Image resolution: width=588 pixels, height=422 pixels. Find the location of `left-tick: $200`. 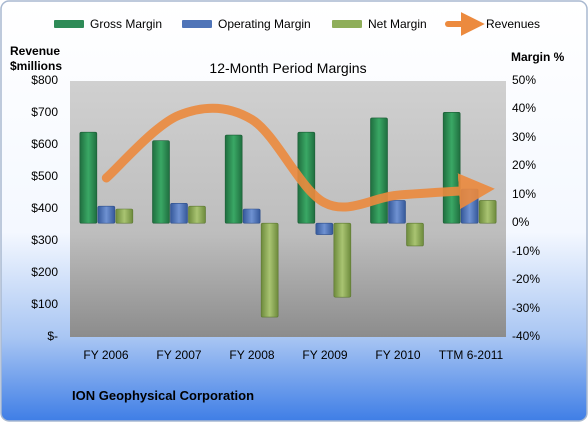

left-tick: $200 is located at coordinates (44, 272).